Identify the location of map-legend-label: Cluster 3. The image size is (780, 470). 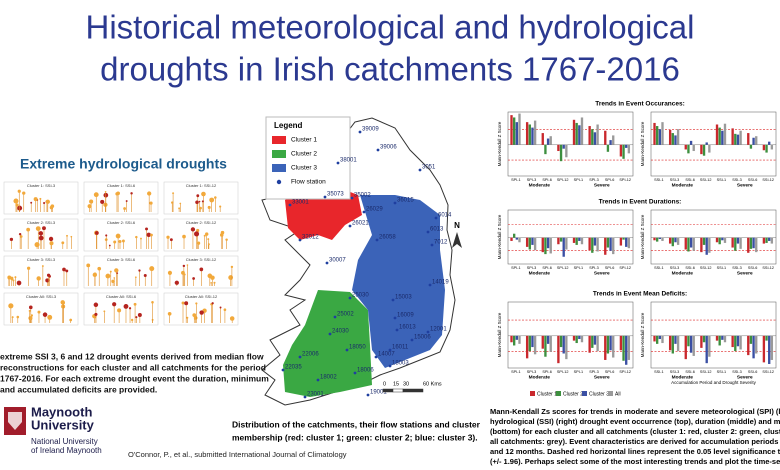
(304, 168).